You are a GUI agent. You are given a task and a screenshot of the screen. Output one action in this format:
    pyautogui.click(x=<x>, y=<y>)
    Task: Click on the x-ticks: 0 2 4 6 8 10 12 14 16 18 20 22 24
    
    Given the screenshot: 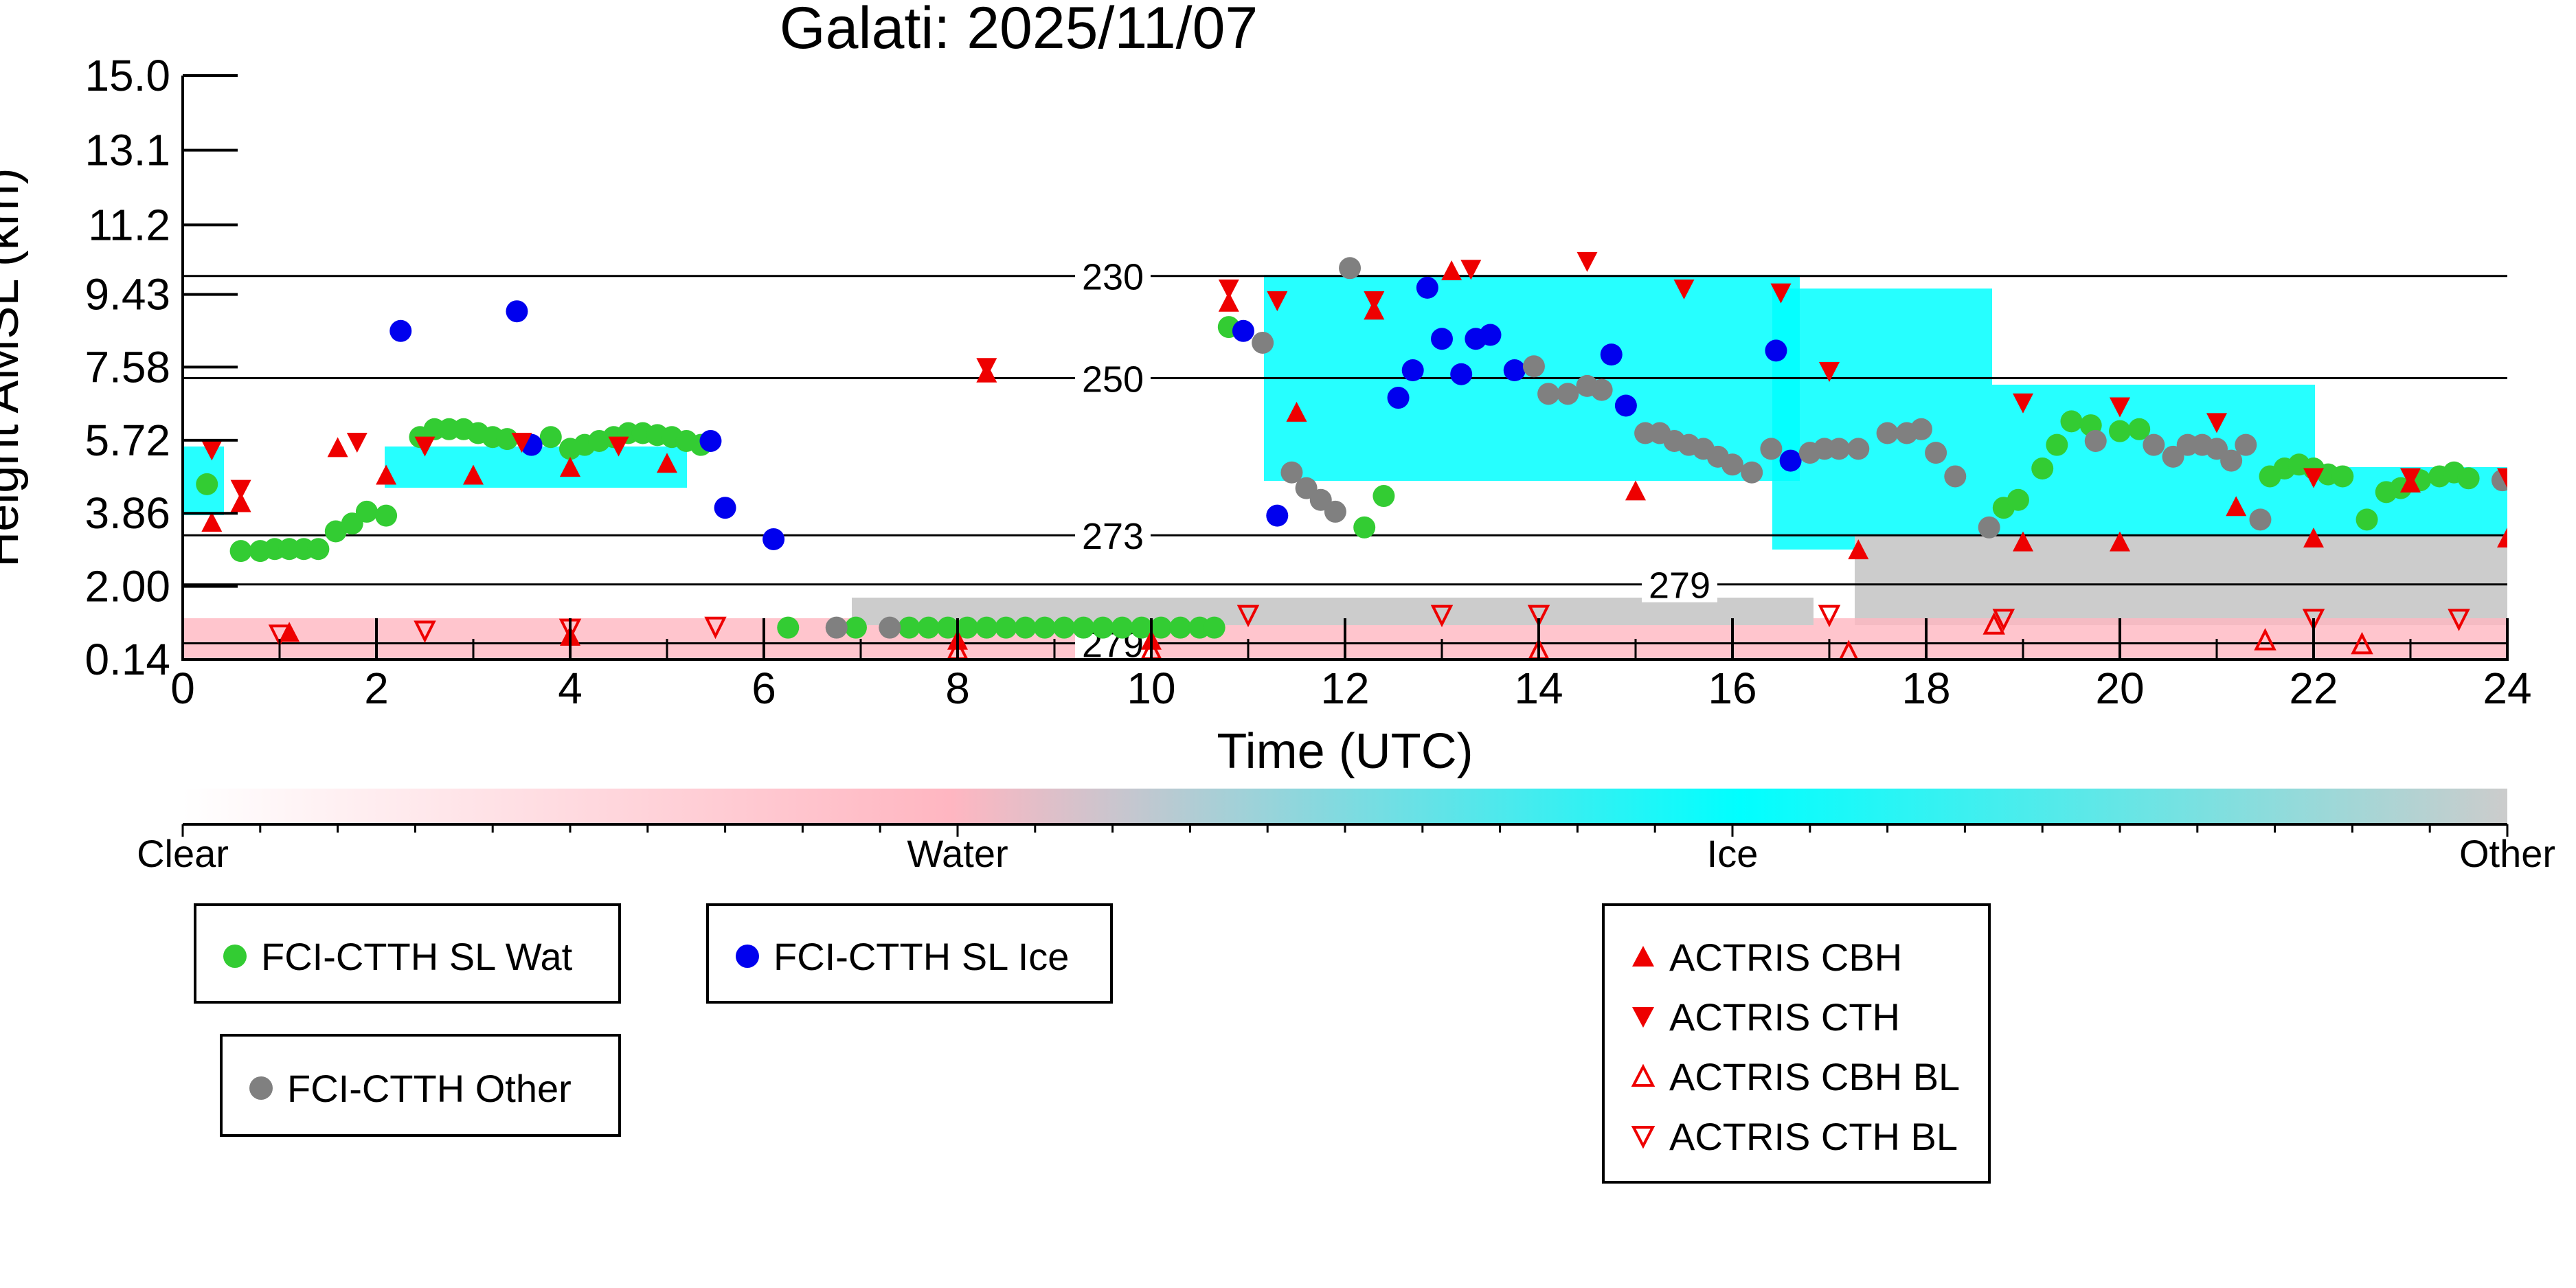 What is the action you would take?
    pyautogui.click(x=1351, y=665)
    